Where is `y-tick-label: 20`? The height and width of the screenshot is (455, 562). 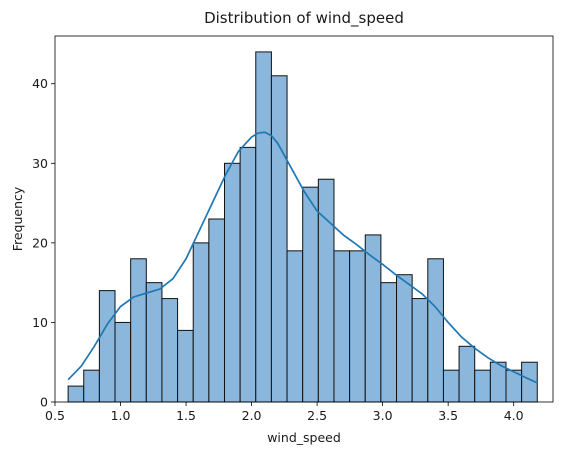 y-tick-label: 20 is located at coordinates (40, 242).